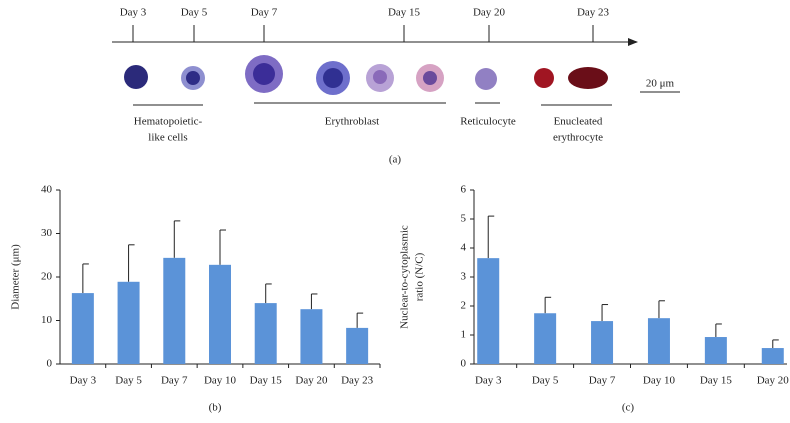 This screenshot has width=790, height=423. What do you see at coordinates (593, 13) in the screenshot?
I see `day-label: Day 23` at bounding box center [593, 13].